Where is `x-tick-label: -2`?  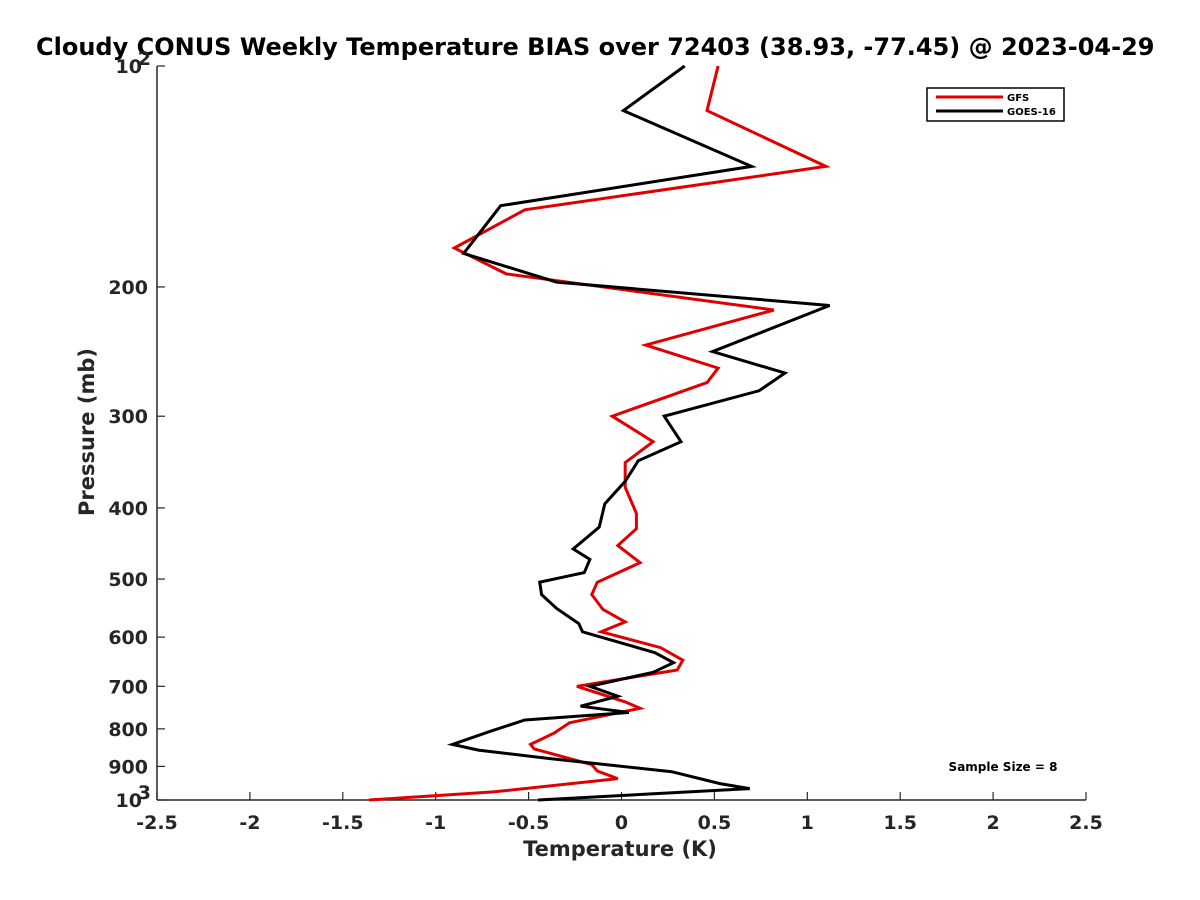
x-tick-label: -2 is located at coordinates (249, 823).